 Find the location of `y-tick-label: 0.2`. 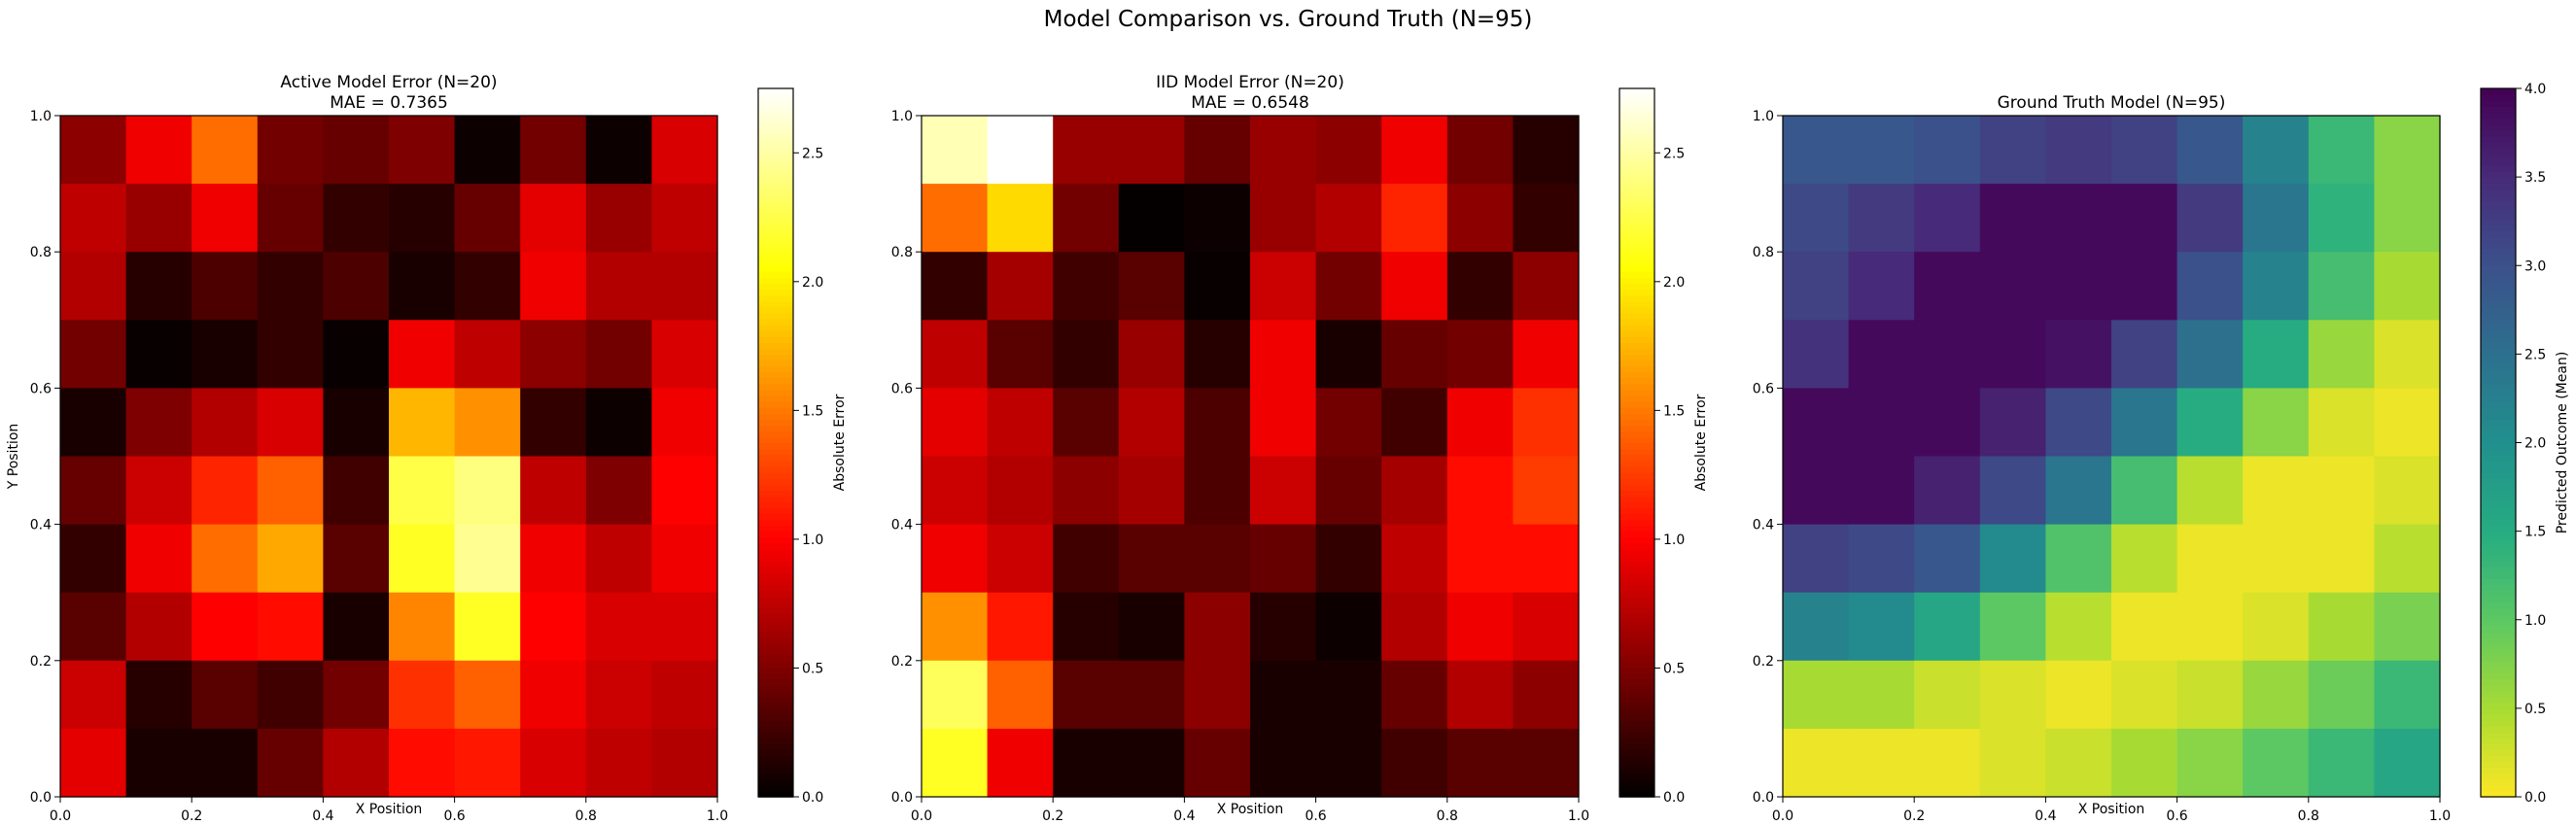

y-tick-label: 0.2 is located at coordinates (1764, 662).